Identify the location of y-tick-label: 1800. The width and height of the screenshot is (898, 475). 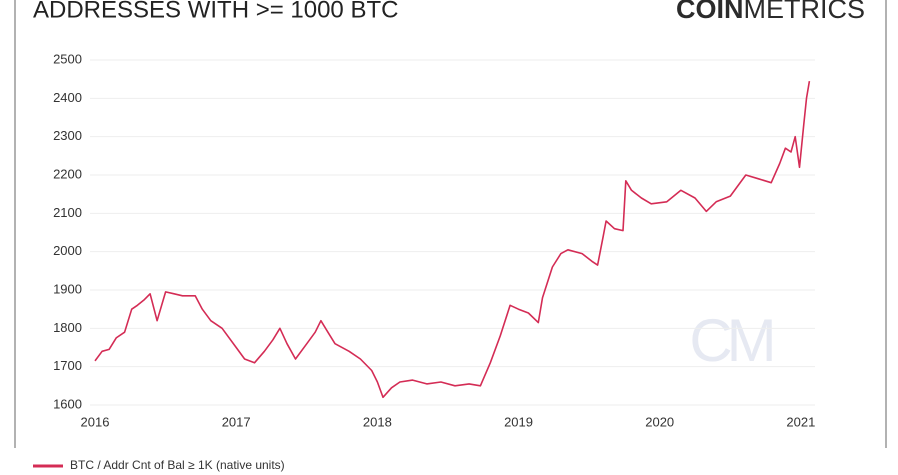
(67, 327).